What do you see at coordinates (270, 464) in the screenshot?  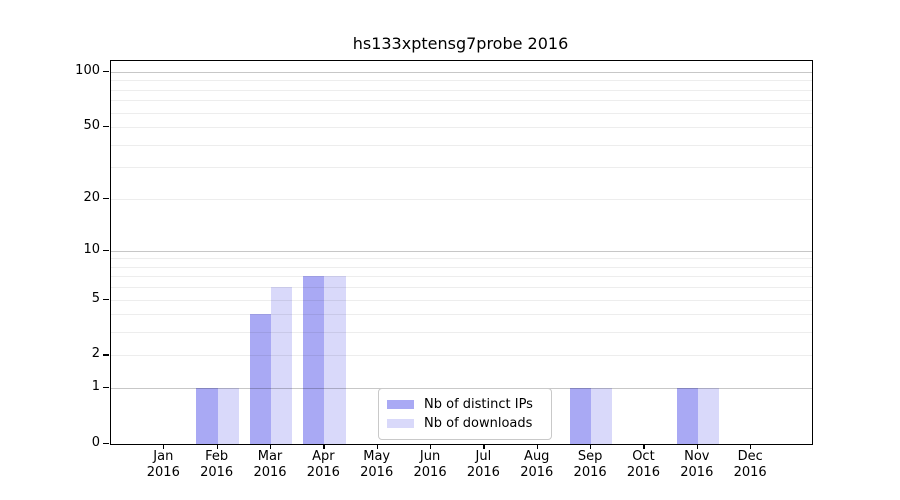 I see `x-tick-label: Mar 2016` at bounding box center [270, 464].